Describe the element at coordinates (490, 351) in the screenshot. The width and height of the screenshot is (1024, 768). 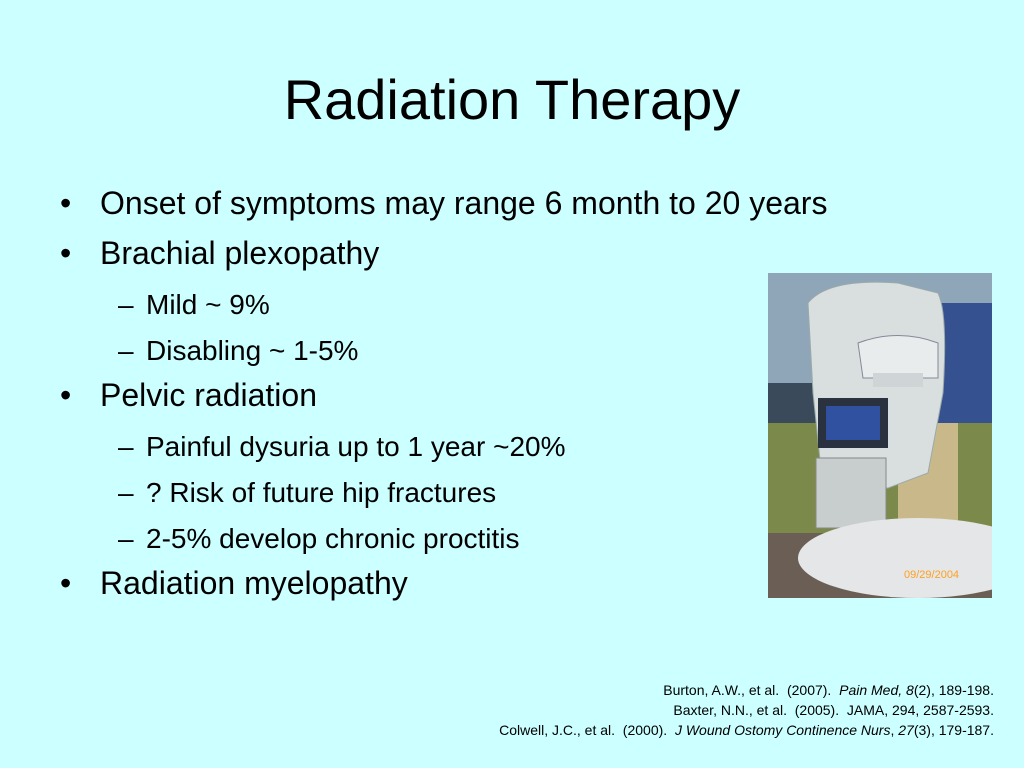
I see `sub-bullet: Disabling ~ 1-5%` at that location.